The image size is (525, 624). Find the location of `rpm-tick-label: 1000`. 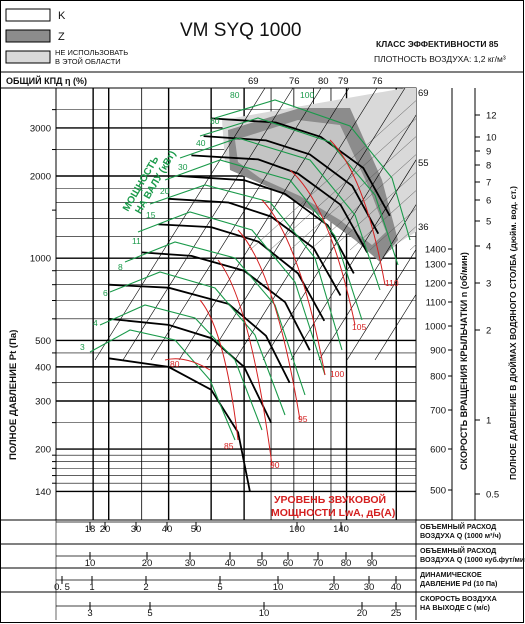

rpm-tick-label: 1000 is located at coordinates (435, 327).